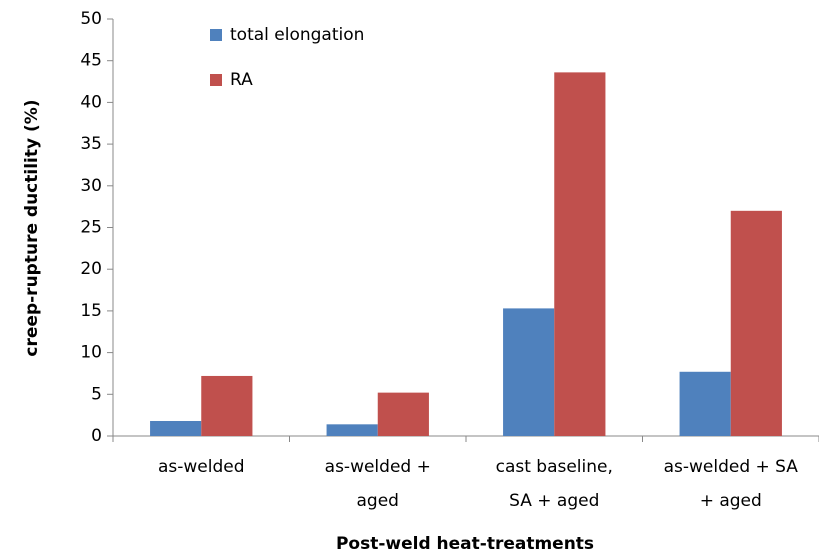 Image resolution: width=819 pixels, height=555 pixels. What do you see at coordinates (96, 436) in the screenshot?
I see `y-tick-label: 0` at bounding box center [96, 436].